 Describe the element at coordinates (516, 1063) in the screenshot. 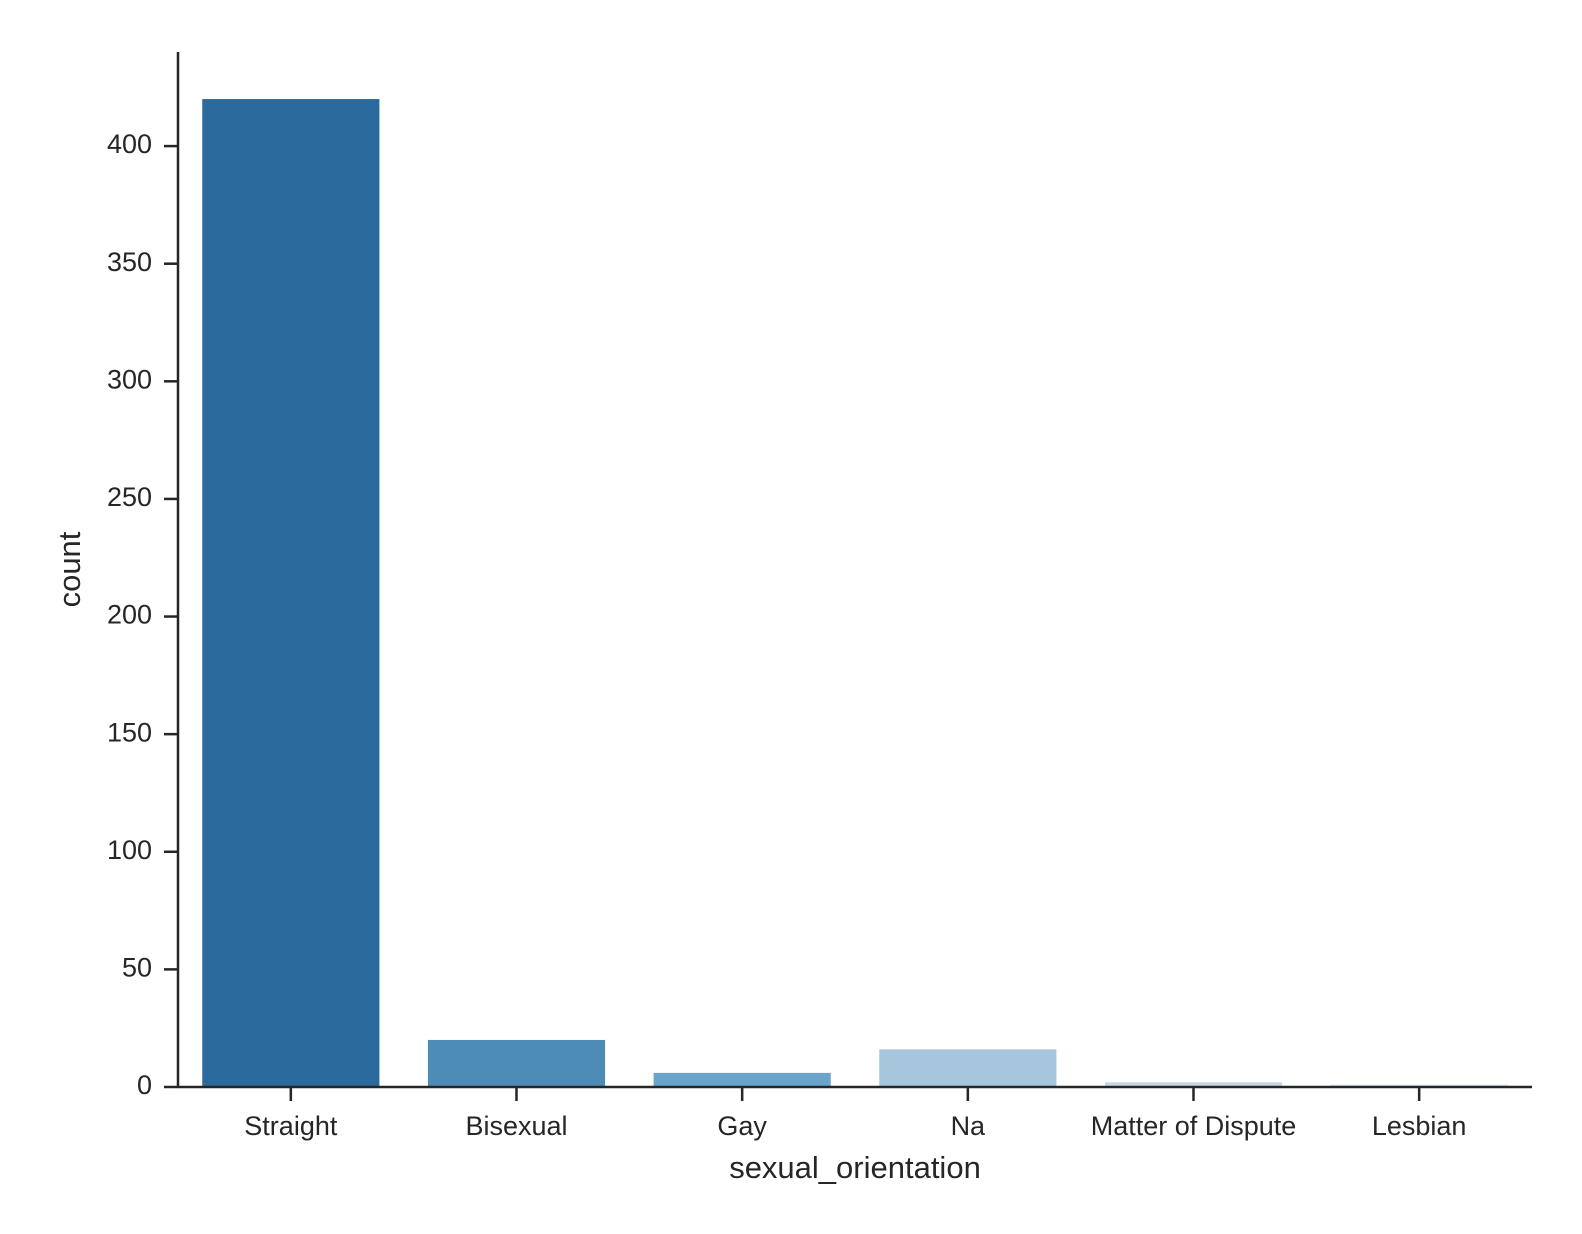

I see `bar-bisexual` at that location.